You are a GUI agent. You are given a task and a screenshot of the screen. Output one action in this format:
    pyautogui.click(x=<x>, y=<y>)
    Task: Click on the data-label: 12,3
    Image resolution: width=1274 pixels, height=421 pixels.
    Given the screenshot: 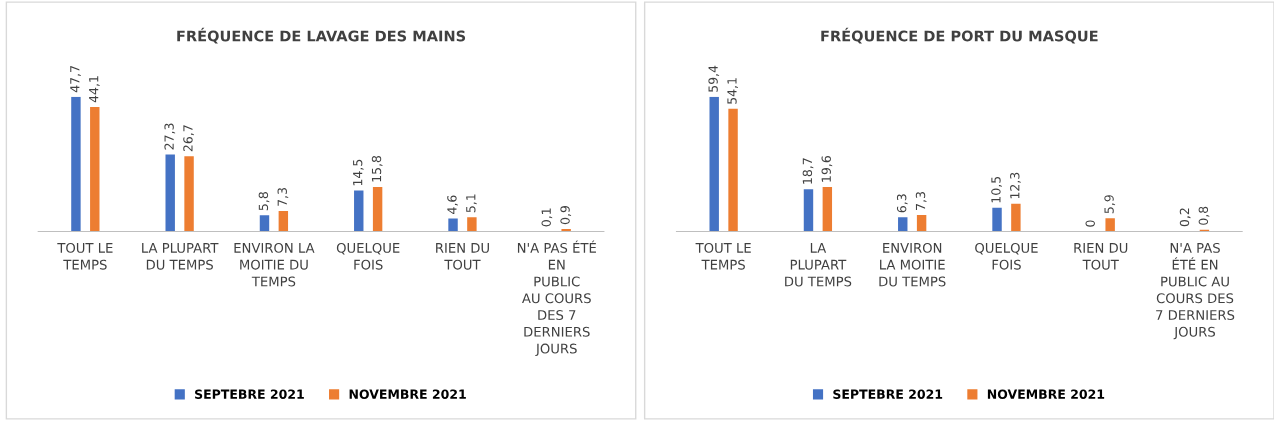 What is the action you would take?
    pyautogui.click(x=1015, y=185)
    